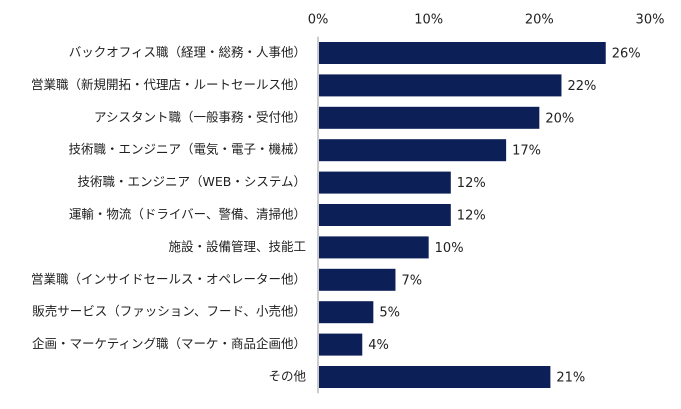 This screenshot has width=681, height=409. What do you see at coordinates (192, 181) in the screenshot?
I see `category-label: 技術職・エンジニア（WEB・システム）` at bounding box center [192, 181].